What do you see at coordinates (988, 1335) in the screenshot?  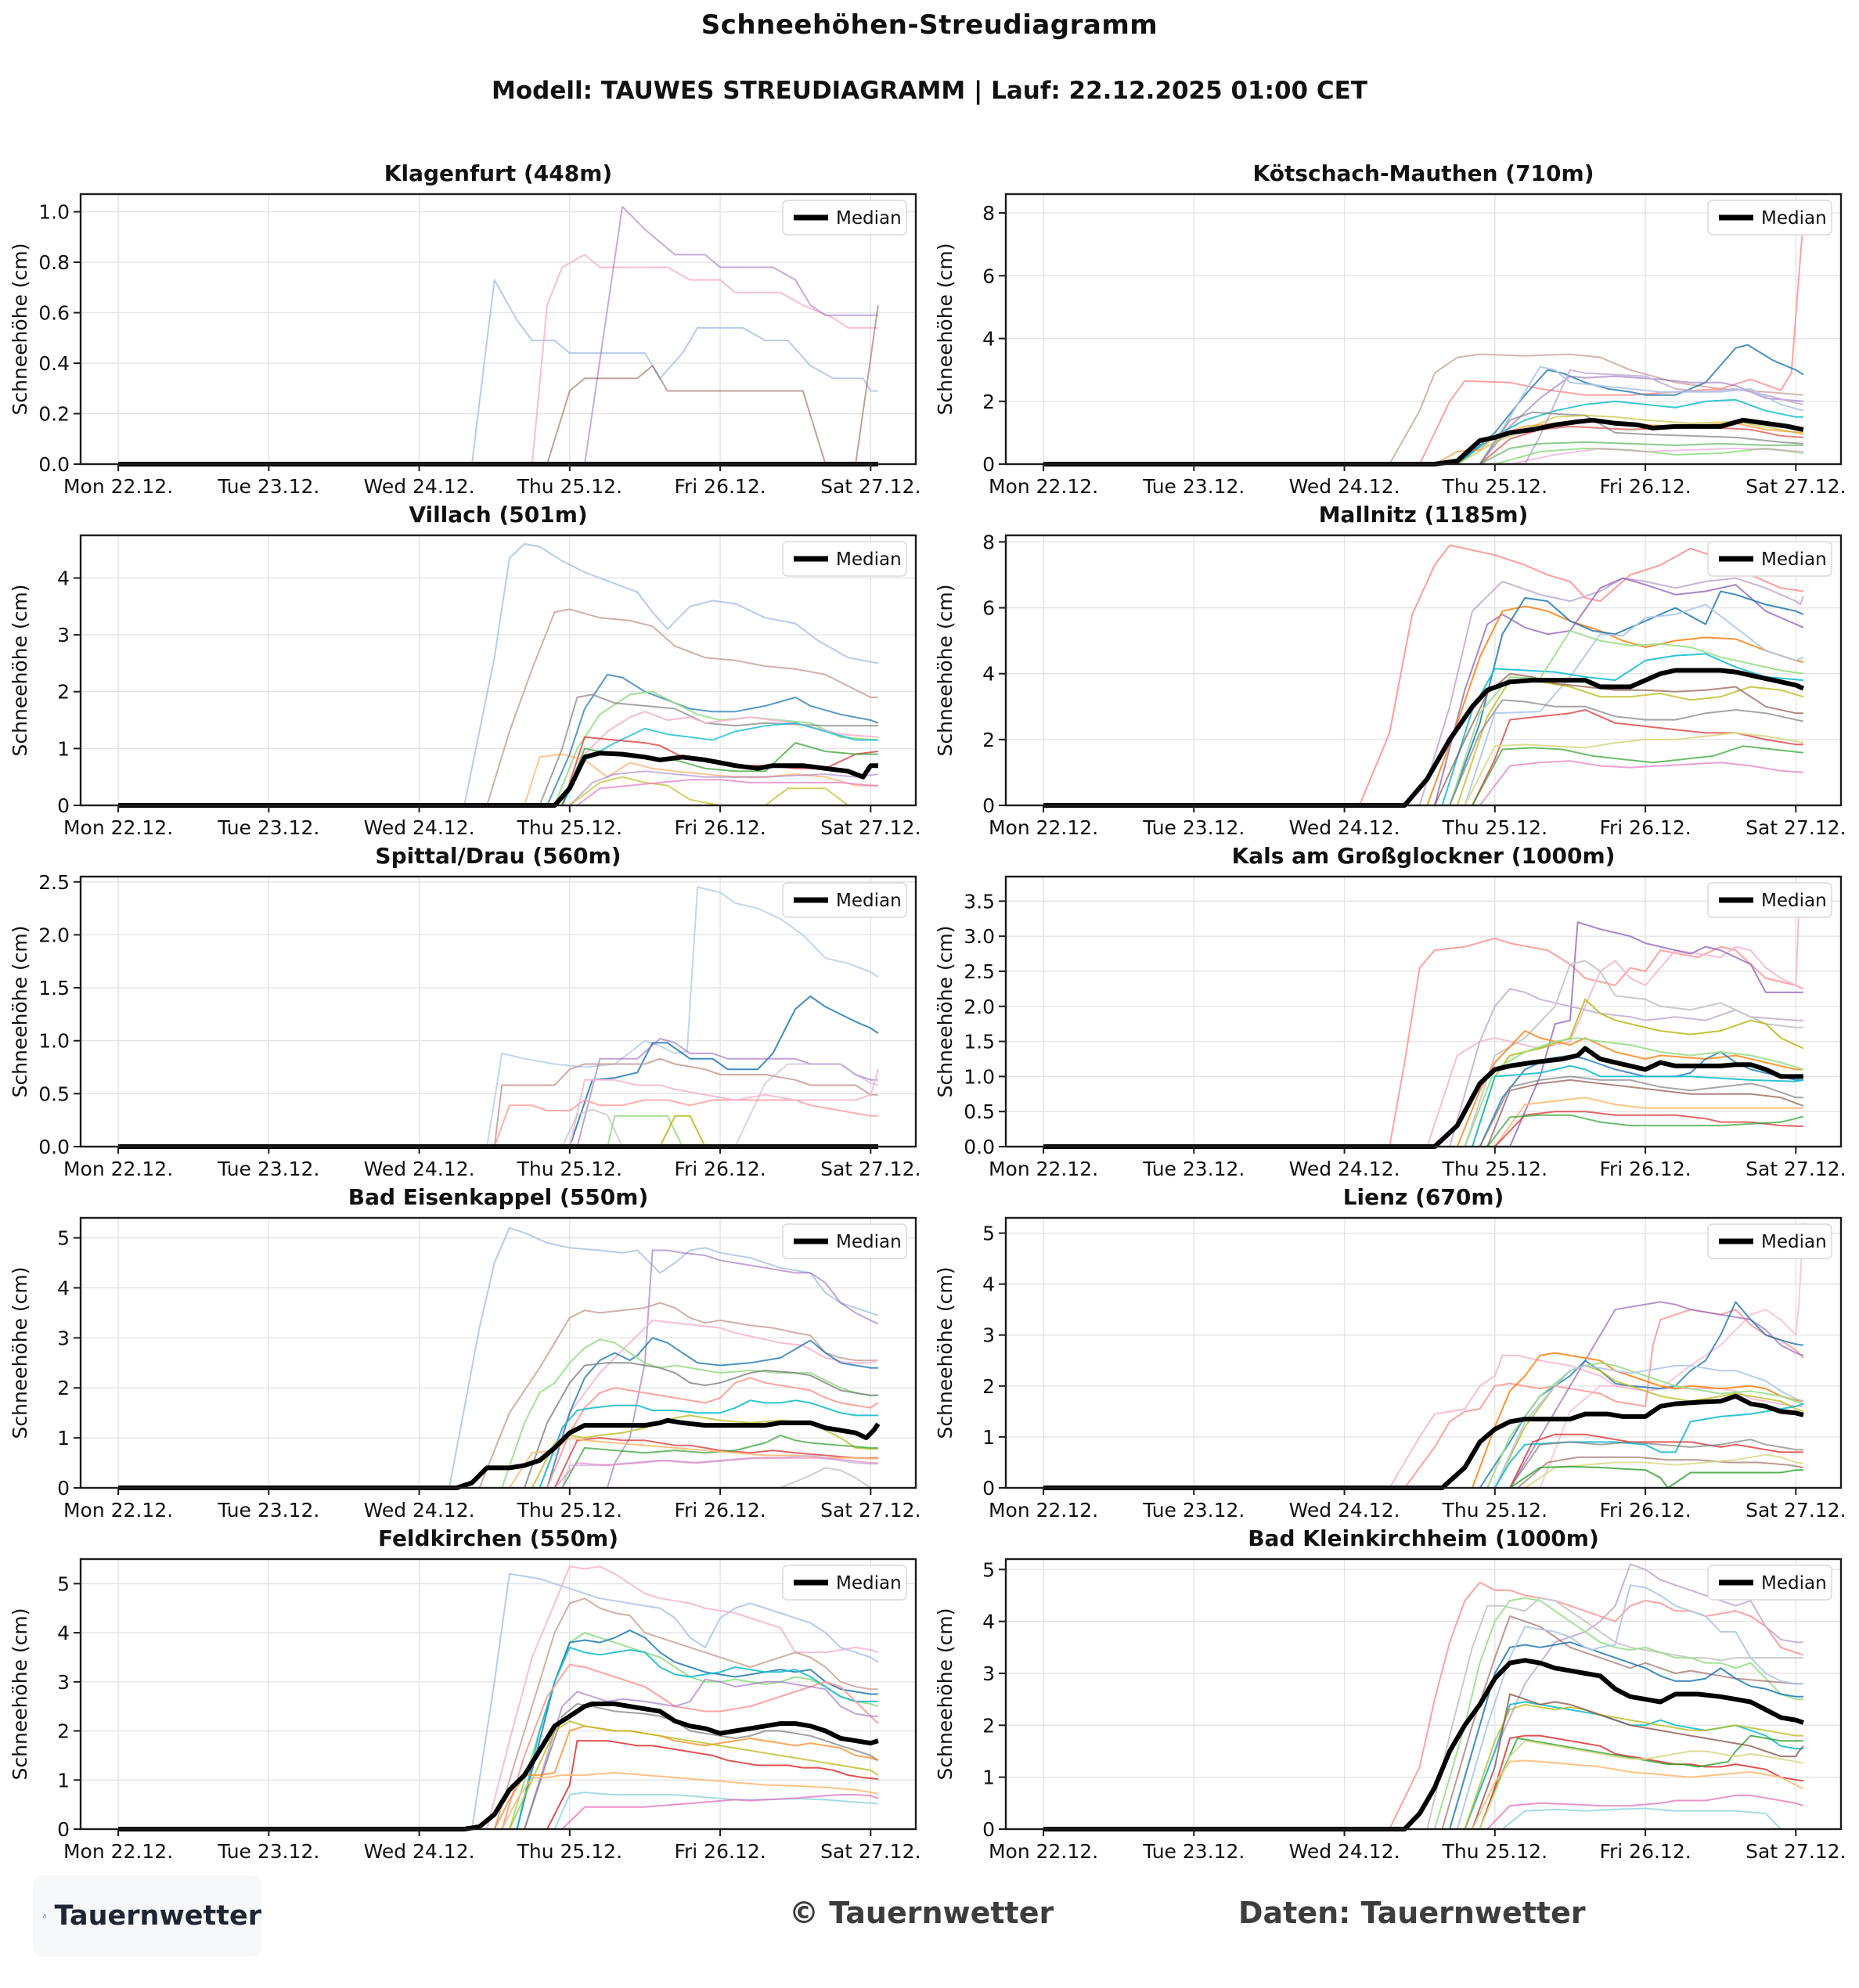 I see `y-tick-label: 3` at bounding box center [988, 1335].